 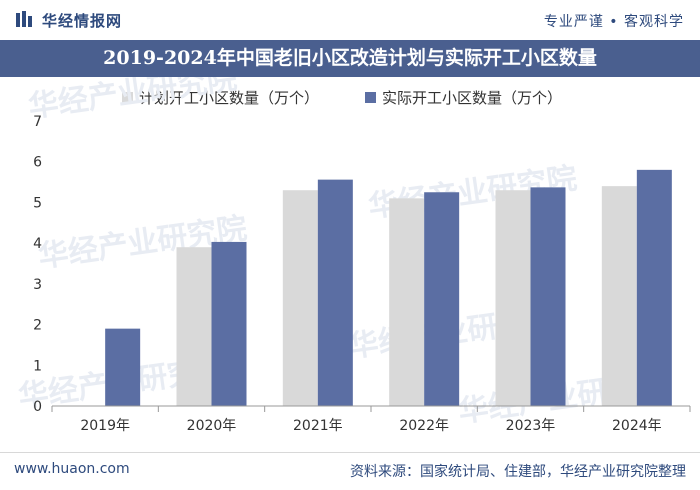 What do you see at coordinates (318, 426) in the screenshot?
I see `x-tick-label: 2021年` at bounding box center [318, 426].